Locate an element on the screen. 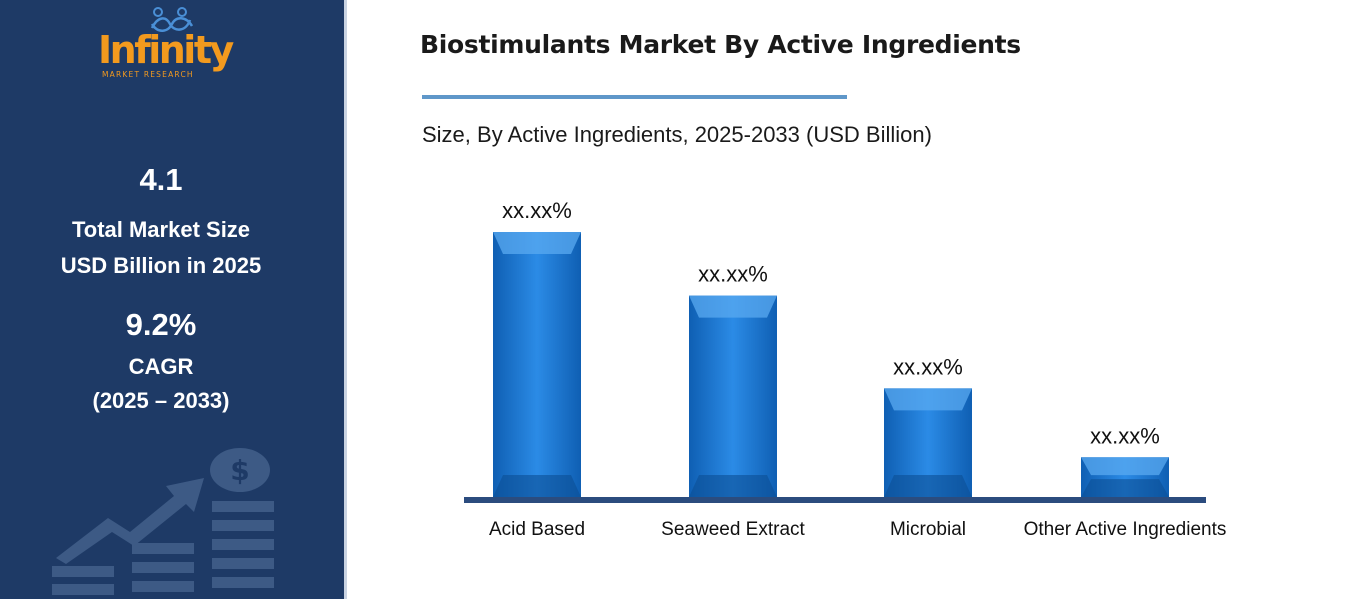 This screenshot has width=1357, height=599. data-label-4: xx.xx% is located at coordinates (1125, 435).